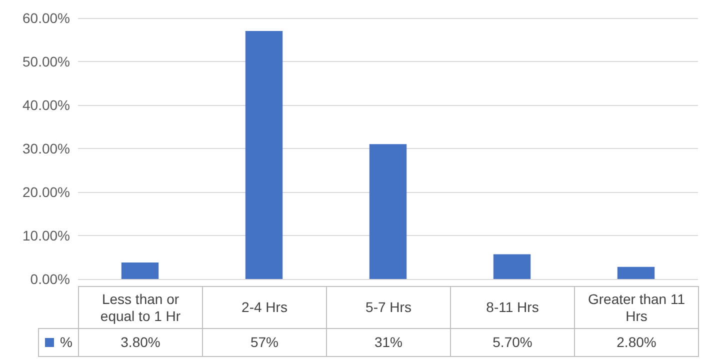 The width and height of the screenshot is (714, 359). I want to click on data-label: 3.80%, so click(140, 342).